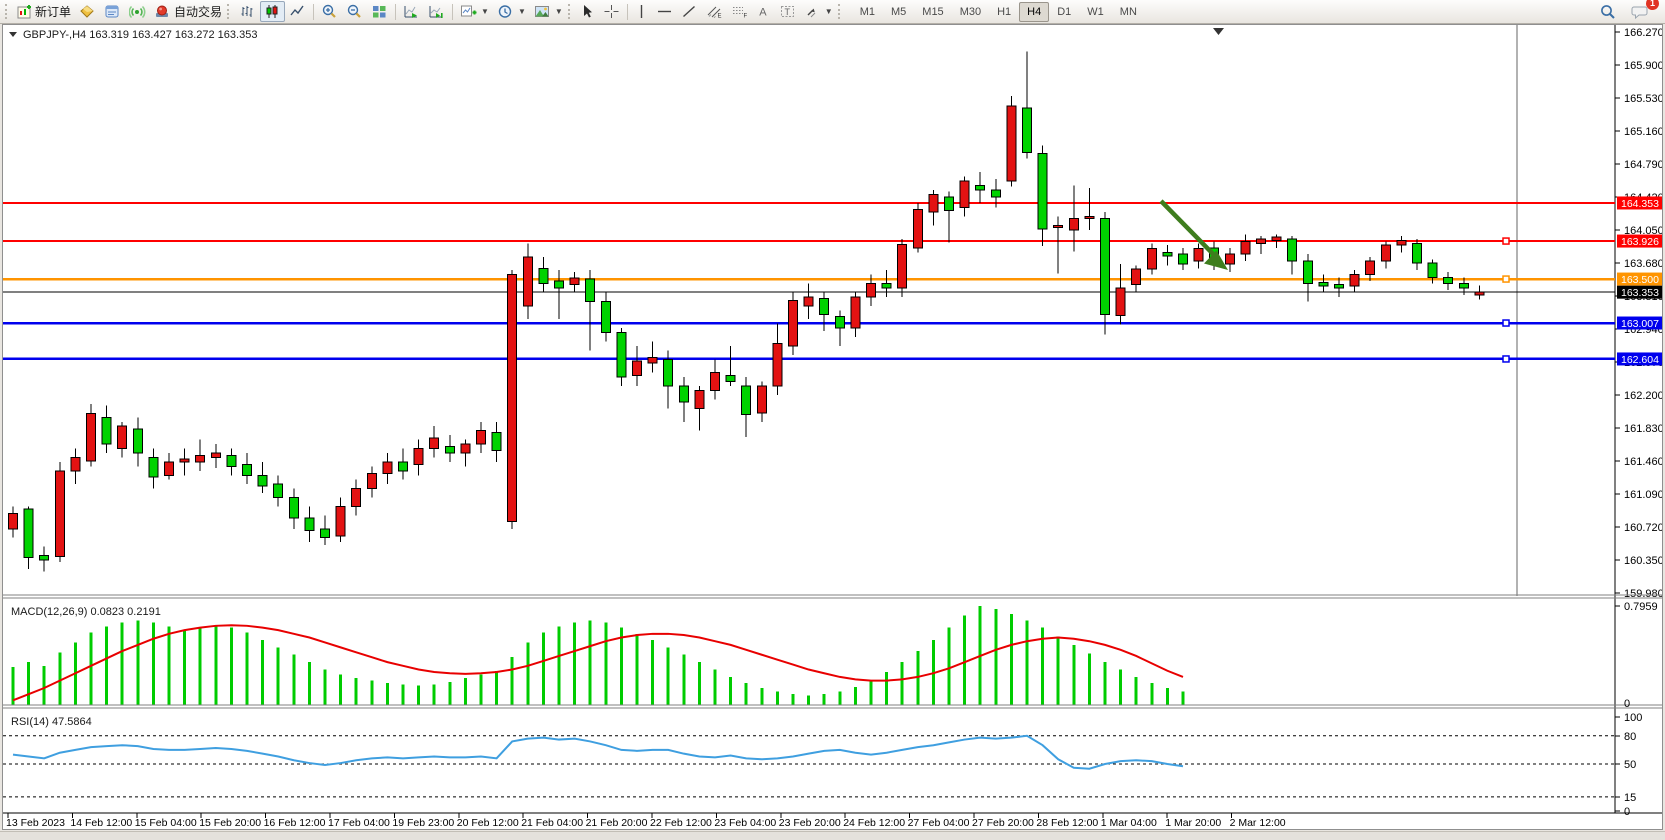 Image resolution: width=1665 pixels, height=840 pixels. What do you see at coordinates (1640, 293) in the screenshot?
I see `price-tag-label: 163.353` at bounding box center [1640, 293].